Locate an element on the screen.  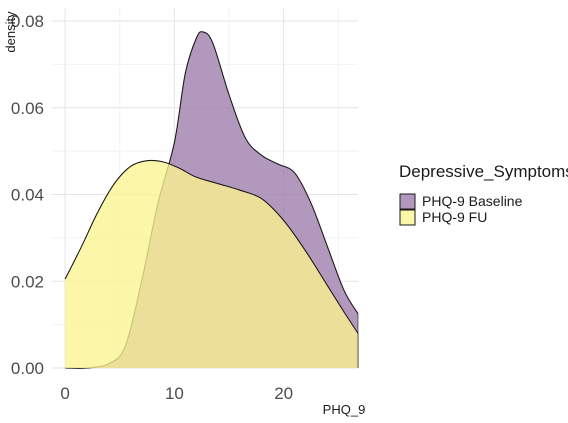
x-tick-label: 0 is located at coordinates (64, 393).